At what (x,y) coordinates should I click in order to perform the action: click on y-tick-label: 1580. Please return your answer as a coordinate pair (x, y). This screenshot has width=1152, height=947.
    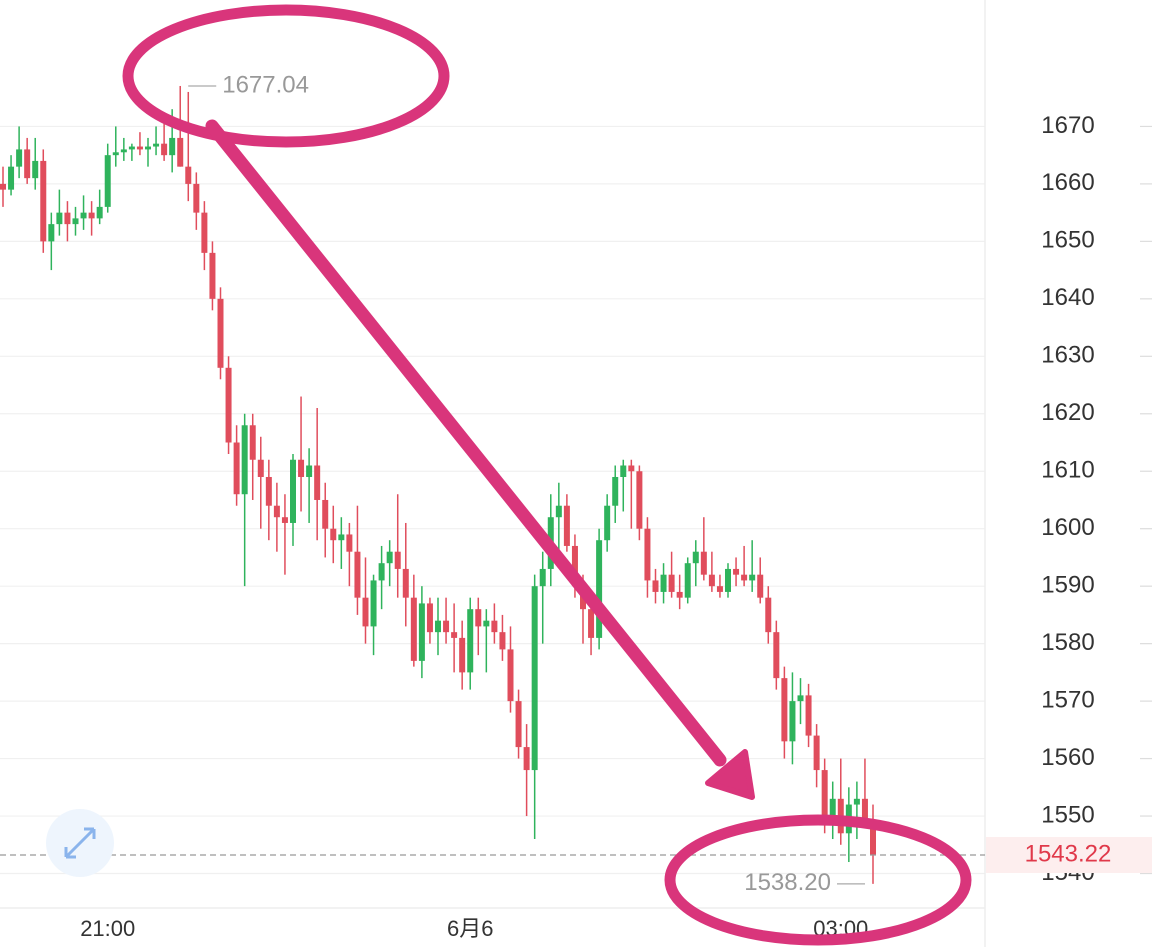
    Looking at the image, I should click on (1067, 642).